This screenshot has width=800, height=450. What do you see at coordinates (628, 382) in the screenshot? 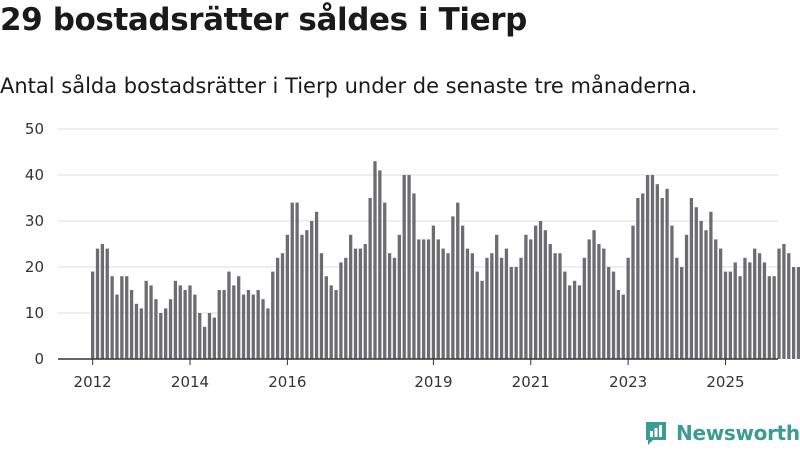
I see `x-tick-label: 2023` at bounding box center [628, 382].